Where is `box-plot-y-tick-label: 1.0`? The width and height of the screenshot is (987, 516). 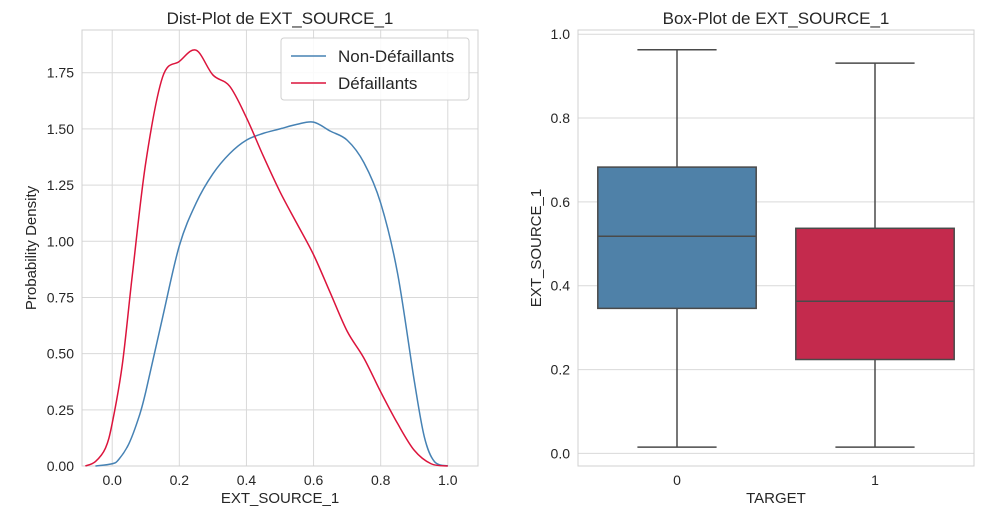 box-plot-y-tick-label: 1.0 is located at coordinates (561, 34).